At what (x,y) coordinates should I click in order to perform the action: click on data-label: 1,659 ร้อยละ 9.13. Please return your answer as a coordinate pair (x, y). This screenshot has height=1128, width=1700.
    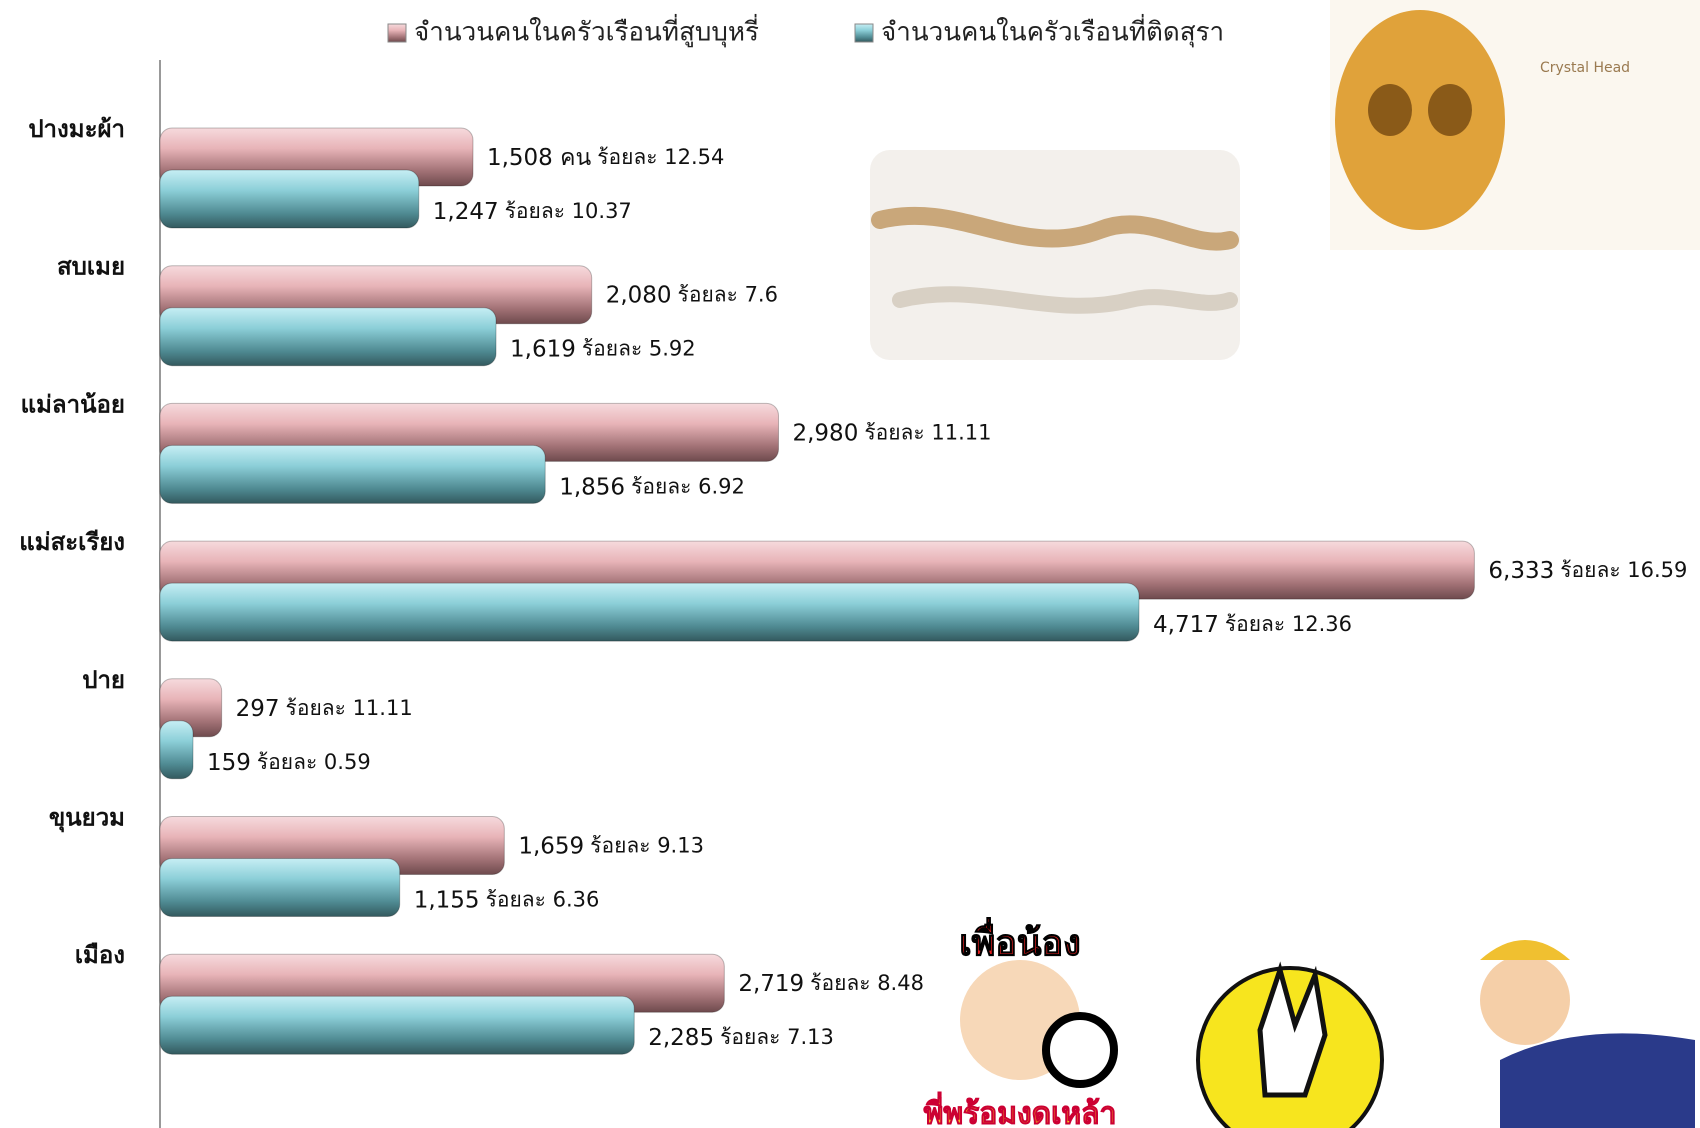
    Looking at the image, I should click on (611, 846).